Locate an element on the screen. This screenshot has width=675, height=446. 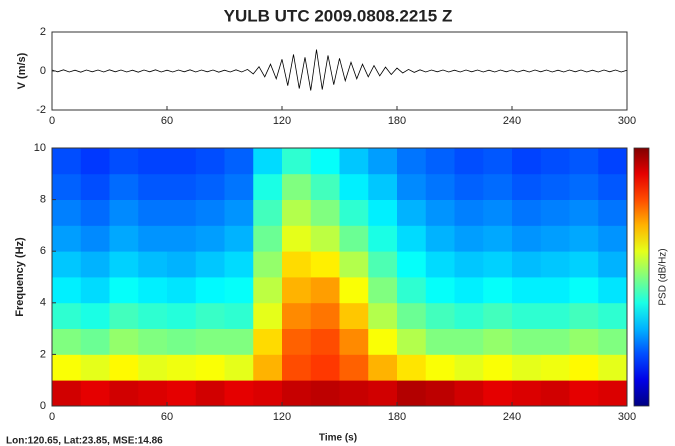
colorbar is located at coordinates (641, 277).